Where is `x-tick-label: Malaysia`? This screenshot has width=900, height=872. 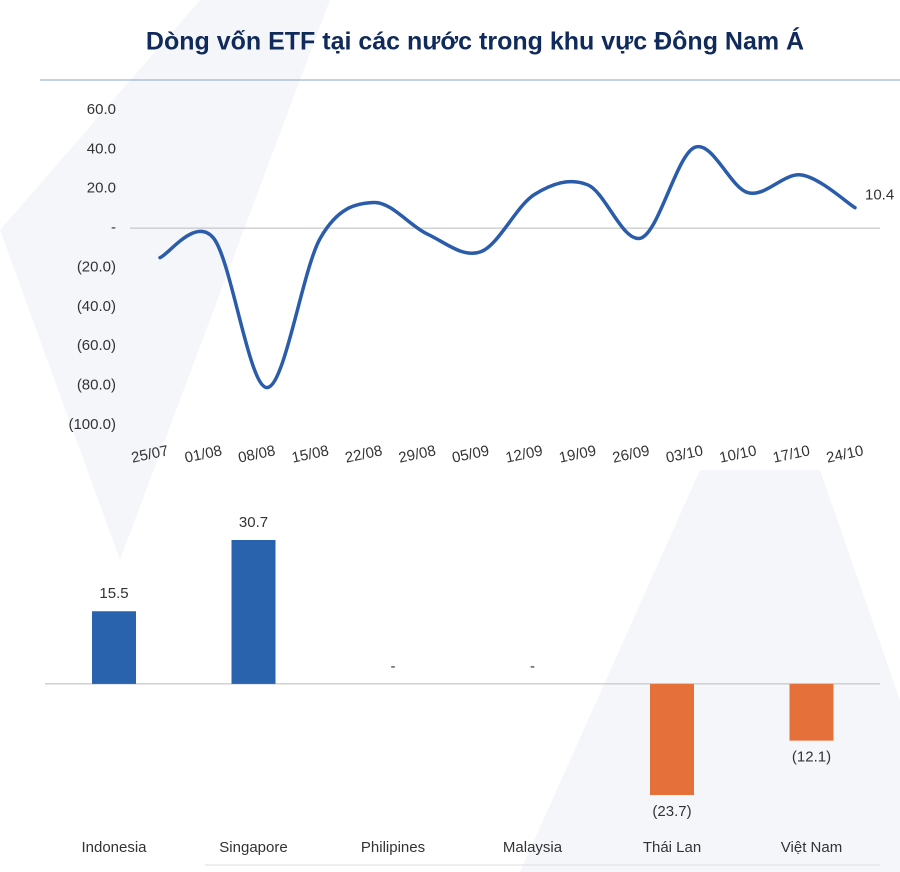
x-tick-label: Malaysia is located at coordinates (533, 847).